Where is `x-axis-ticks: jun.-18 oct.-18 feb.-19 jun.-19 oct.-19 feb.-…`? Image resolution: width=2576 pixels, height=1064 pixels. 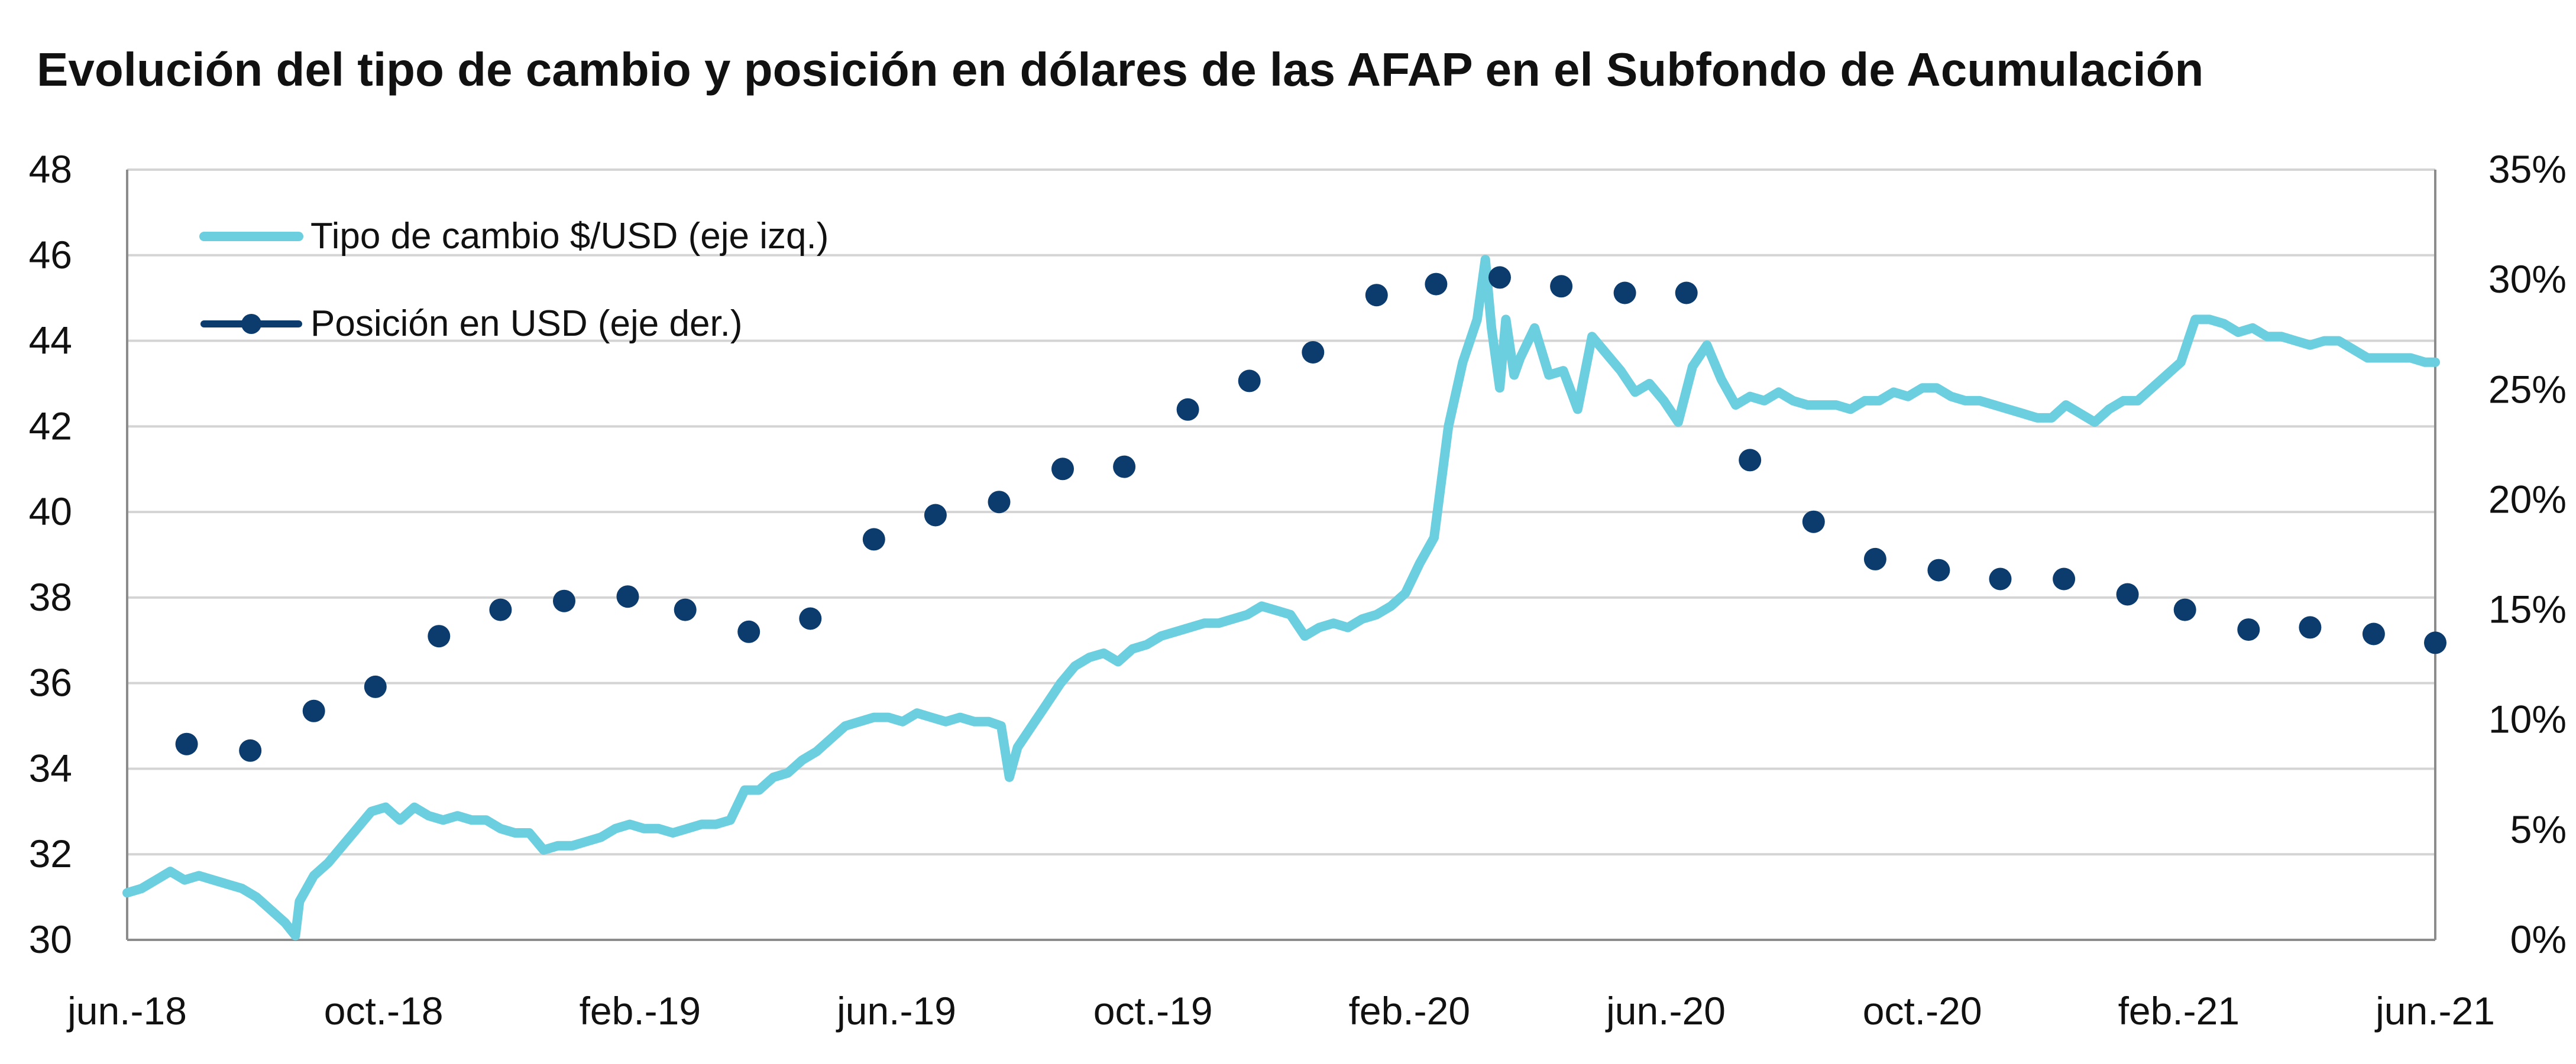
x-axis-ticks: jun.-18 oct.-18 feb.-19 jun.-19 oct.-19 feb.-… is located at coordinates (1280, 1011).